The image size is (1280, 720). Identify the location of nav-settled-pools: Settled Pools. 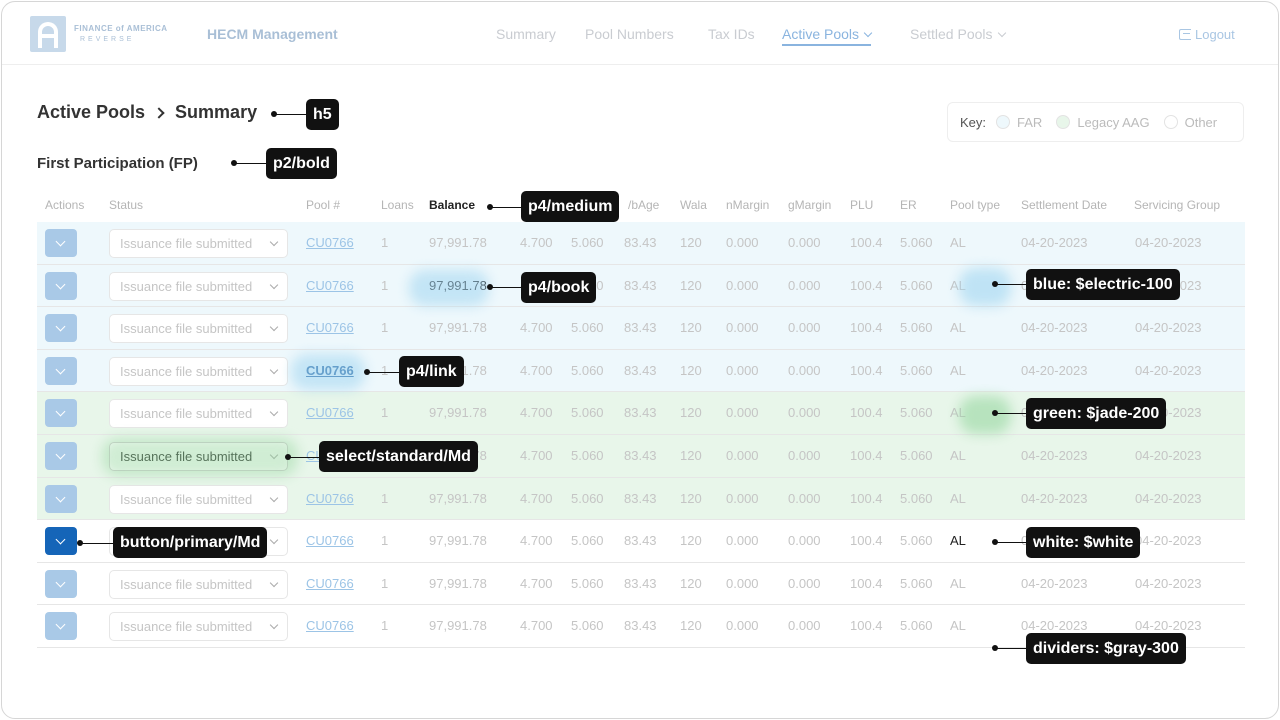
(958, 34).